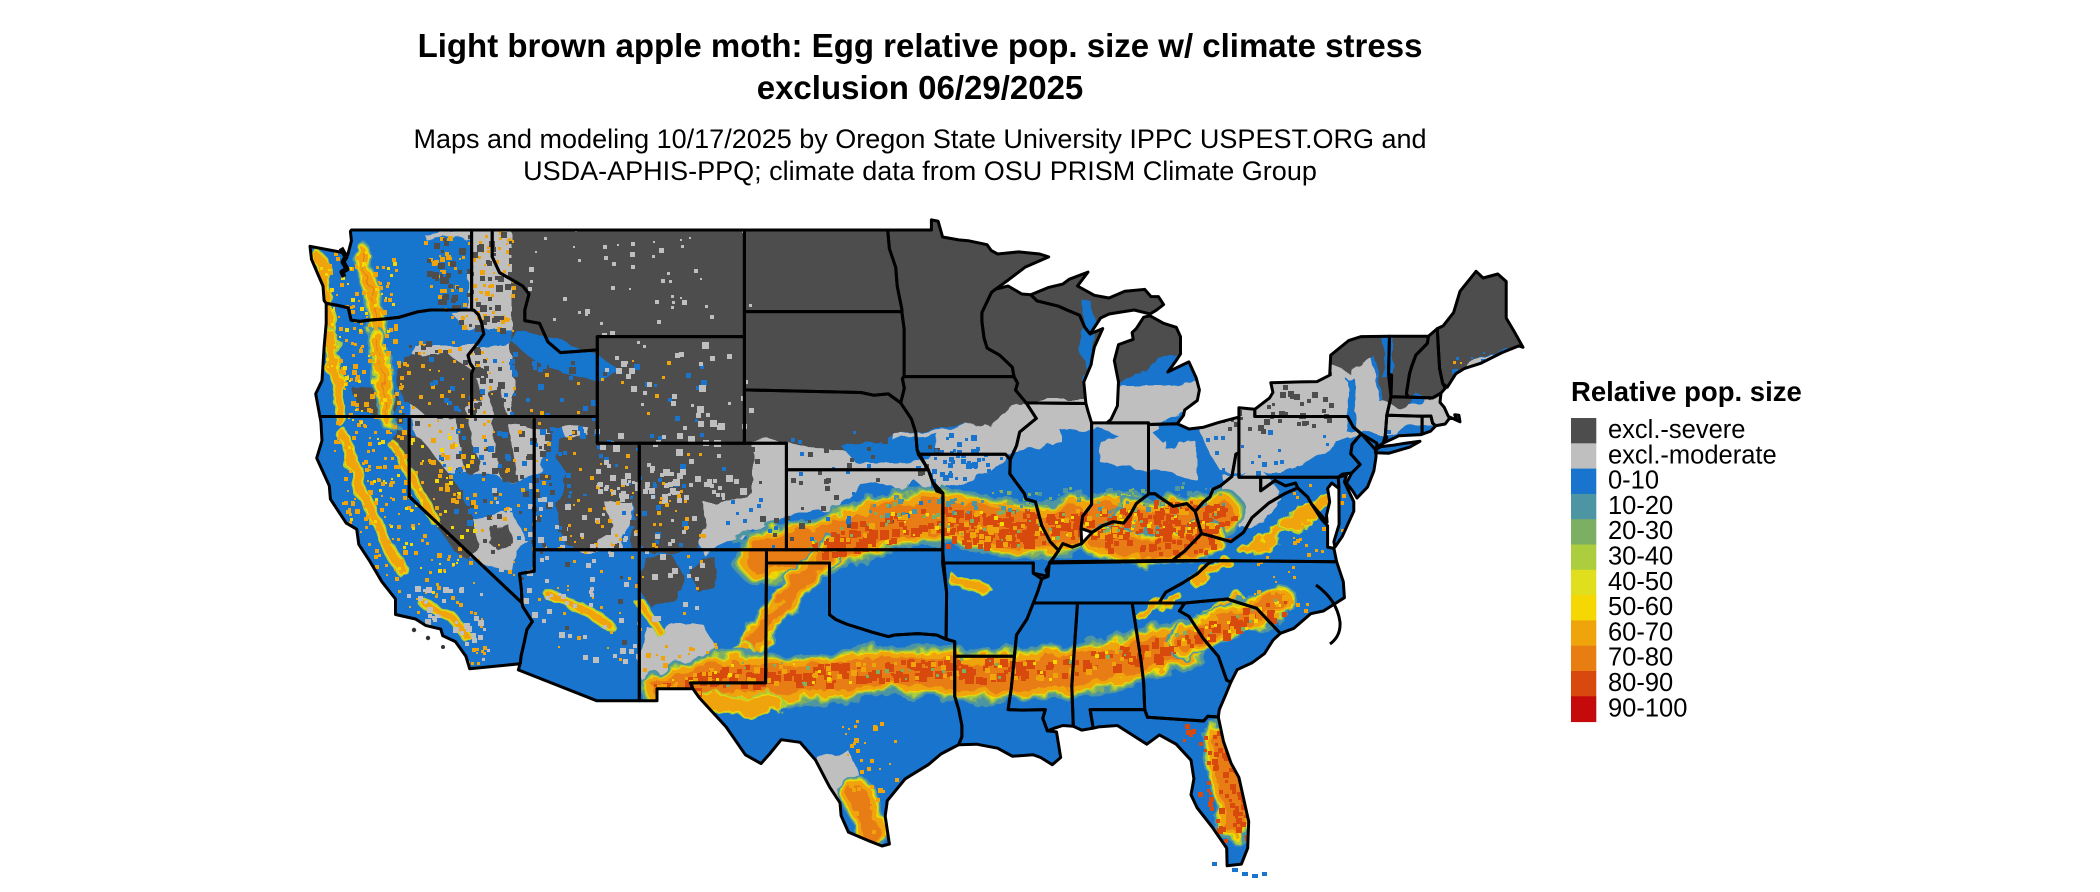 The image size is (2100, 892). I want to click on svg-text: 70-80, so click(1640, 658).